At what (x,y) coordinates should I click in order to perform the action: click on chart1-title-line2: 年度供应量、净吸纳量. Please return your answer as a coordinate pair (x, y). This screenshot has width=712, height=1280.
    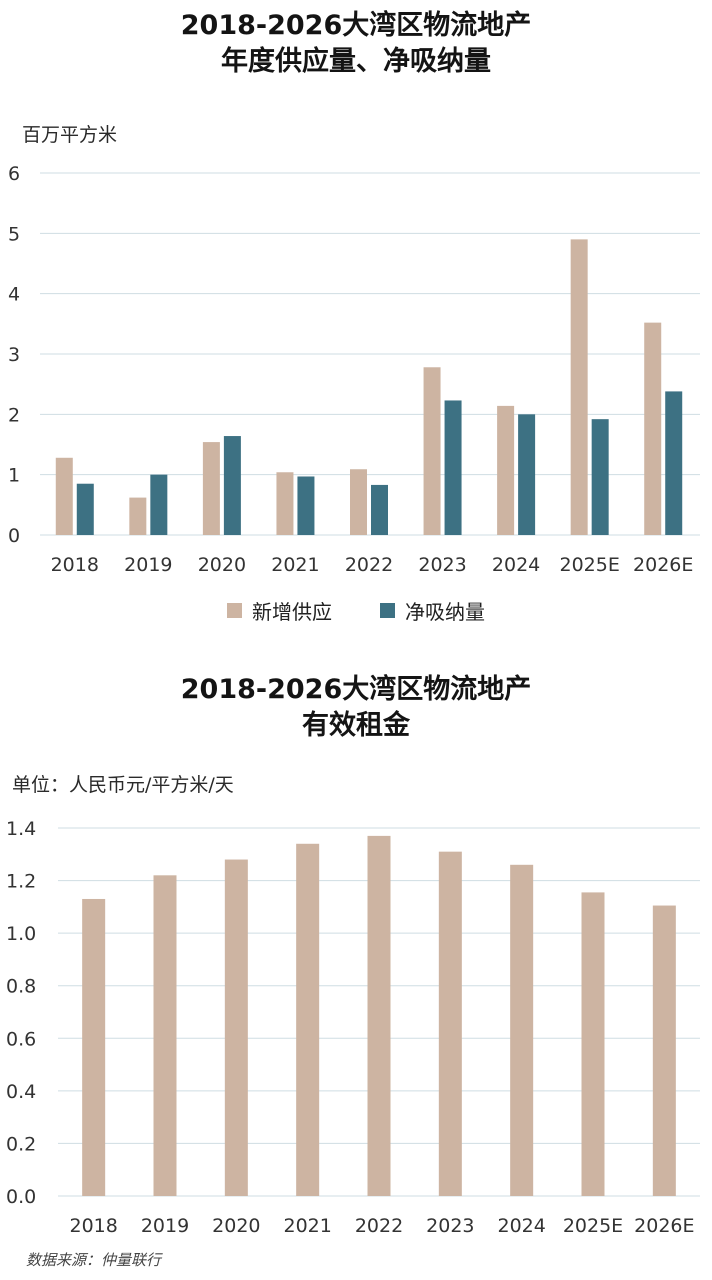
    Looking at the image, I should click on (356, 61).